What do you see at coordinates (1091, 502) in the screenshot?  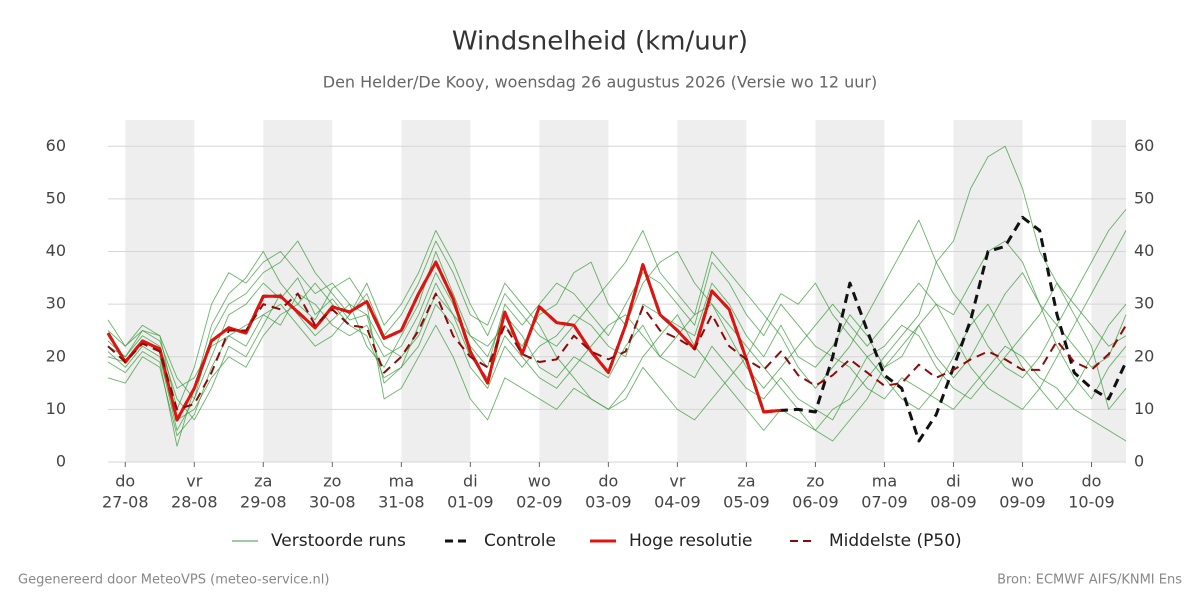 I see `x-tick-date: 10-09` at bounding box center [1091, 502].